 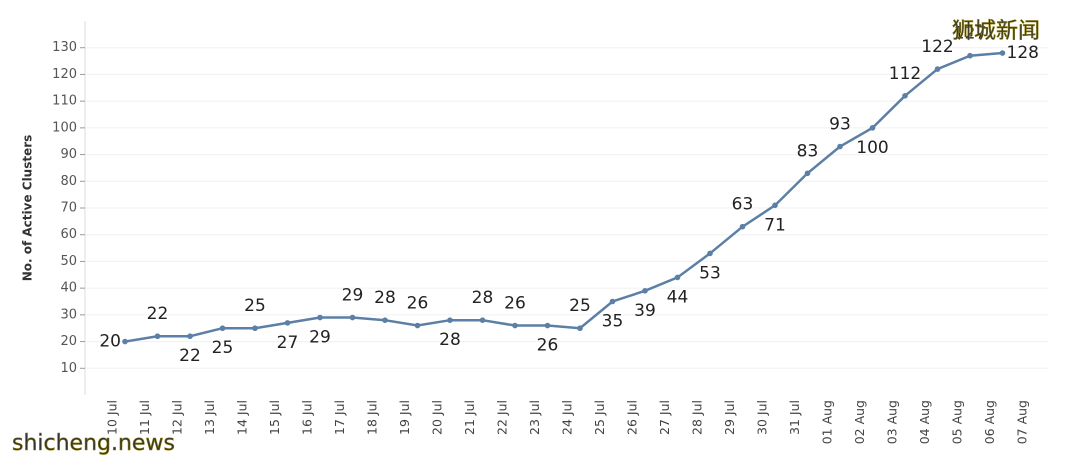 What do you see at coordinates (996, 31) in the screenshot?
I see `watermark: 狮城新闻` at bounding box center [996, 31].